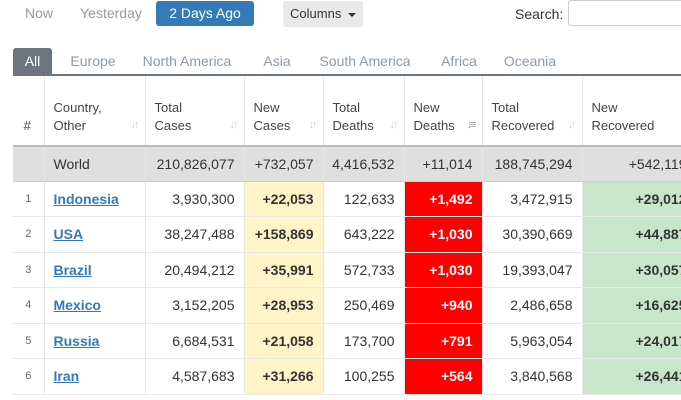 This screenshot has width=681, height=400. I want to click on new-deaths-cell: +791, so click(443, 341).